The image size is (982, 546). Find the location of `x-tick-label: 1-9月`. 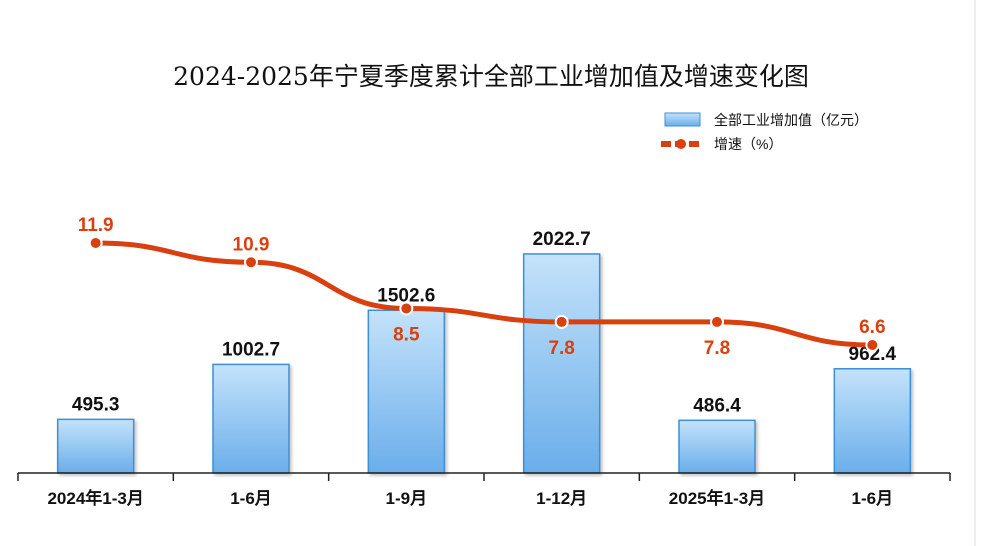

x-tick-label: 1-9月 is located at coordinates (407, 498).